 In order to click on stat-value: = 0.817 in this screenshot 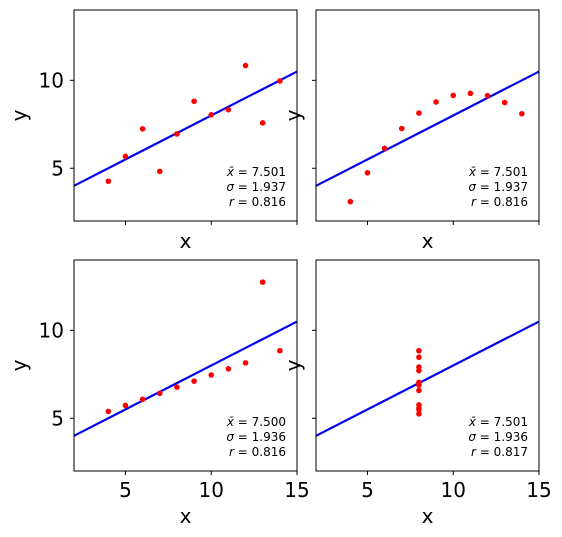, I will do `click(502, 452)`.